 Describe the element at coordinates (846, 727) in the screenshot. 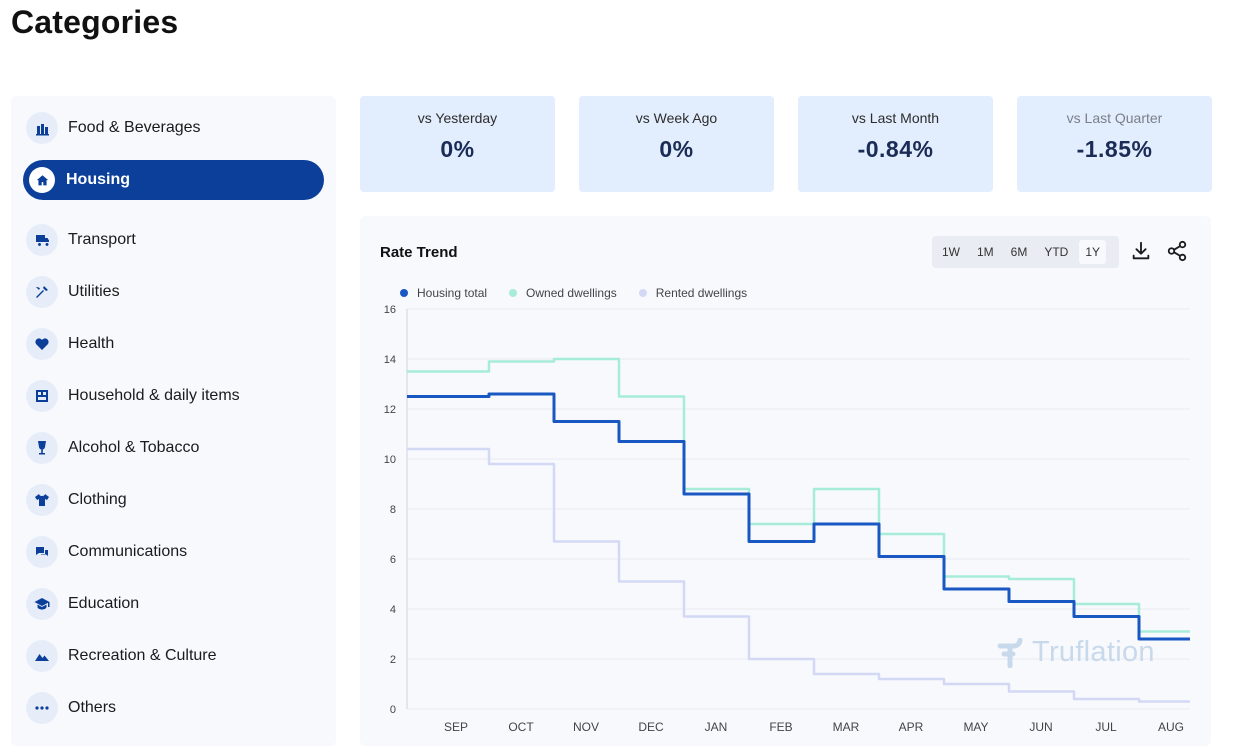

I see `x-tick-label: MAR` at that location.